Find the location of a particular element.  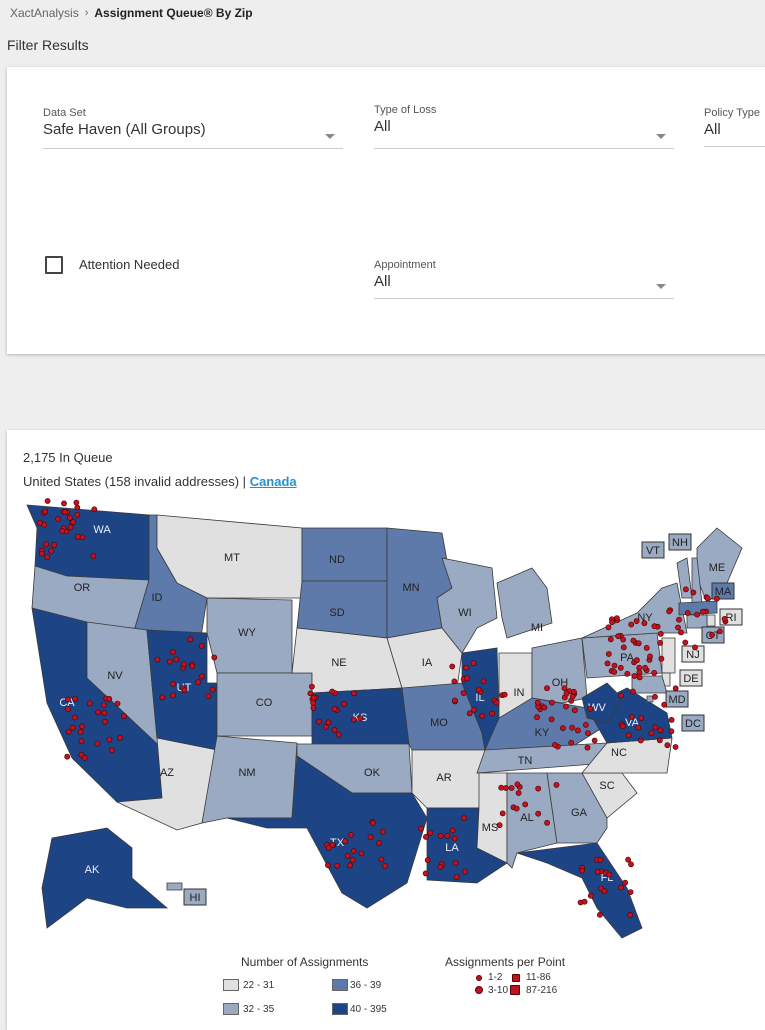

policy-type-select: Policy Type All is located at coordinates (734, 127).